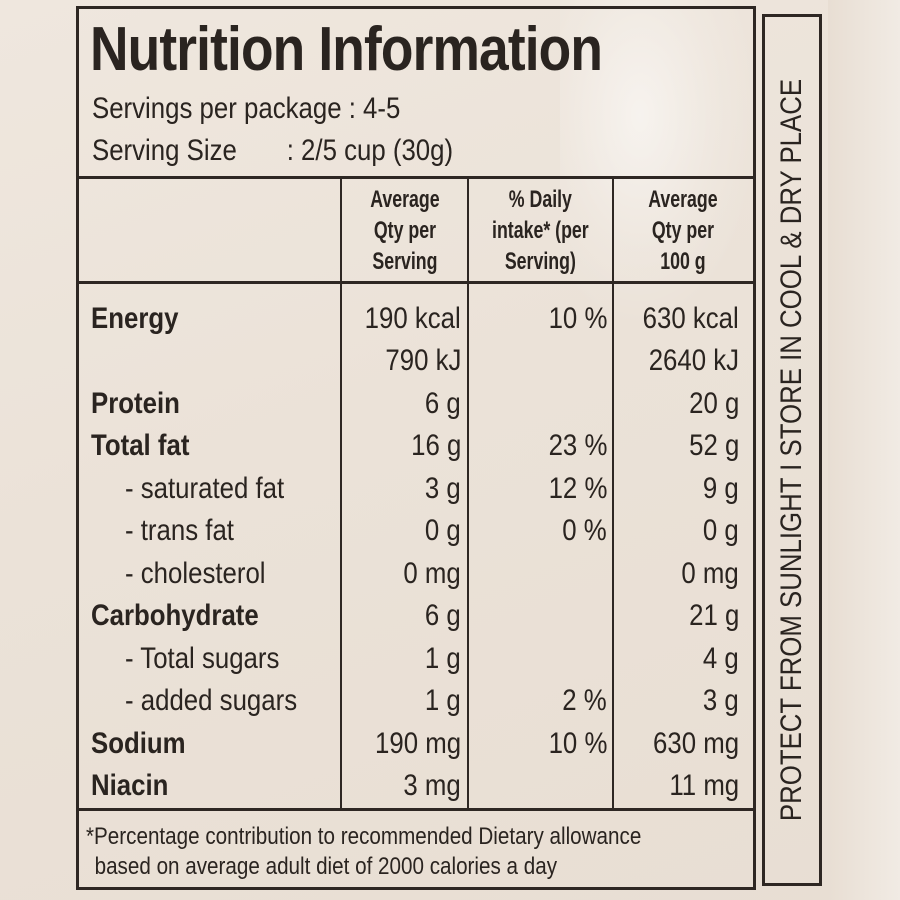 The width and height of the screenshot is (900, 900). Describe the element at coordinates (140, 445) in the screenshot. I see `nutrient-name: Total fat` at that location.